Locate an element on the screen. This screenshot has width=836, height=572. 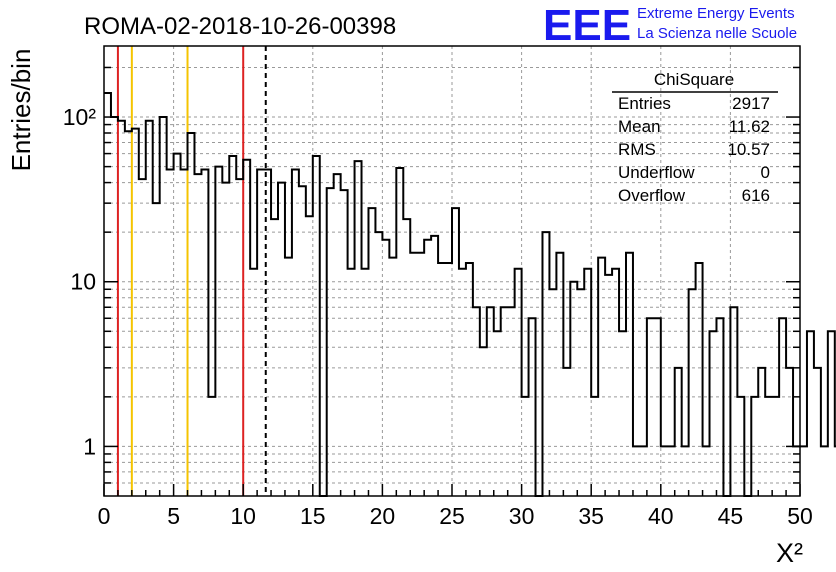
x-tick-label: 35 is located at coordinates (591, 516).